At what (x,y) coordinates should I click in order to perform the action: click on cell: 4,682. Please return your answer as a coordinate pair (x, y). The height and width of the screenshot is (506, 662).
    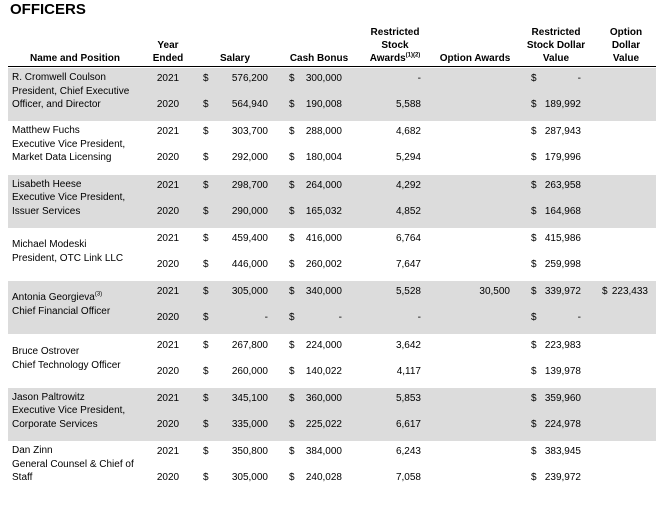
    Looking at the image, I should click on (408, 132).